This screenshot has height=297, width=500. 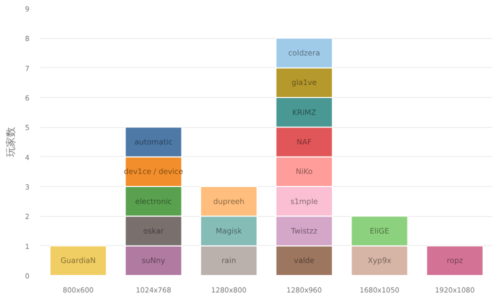 What do you see at coordinates (11, 142) in the screenshot?
I see `y-axis-title: 玩家数` at bounding box center [11, 142].